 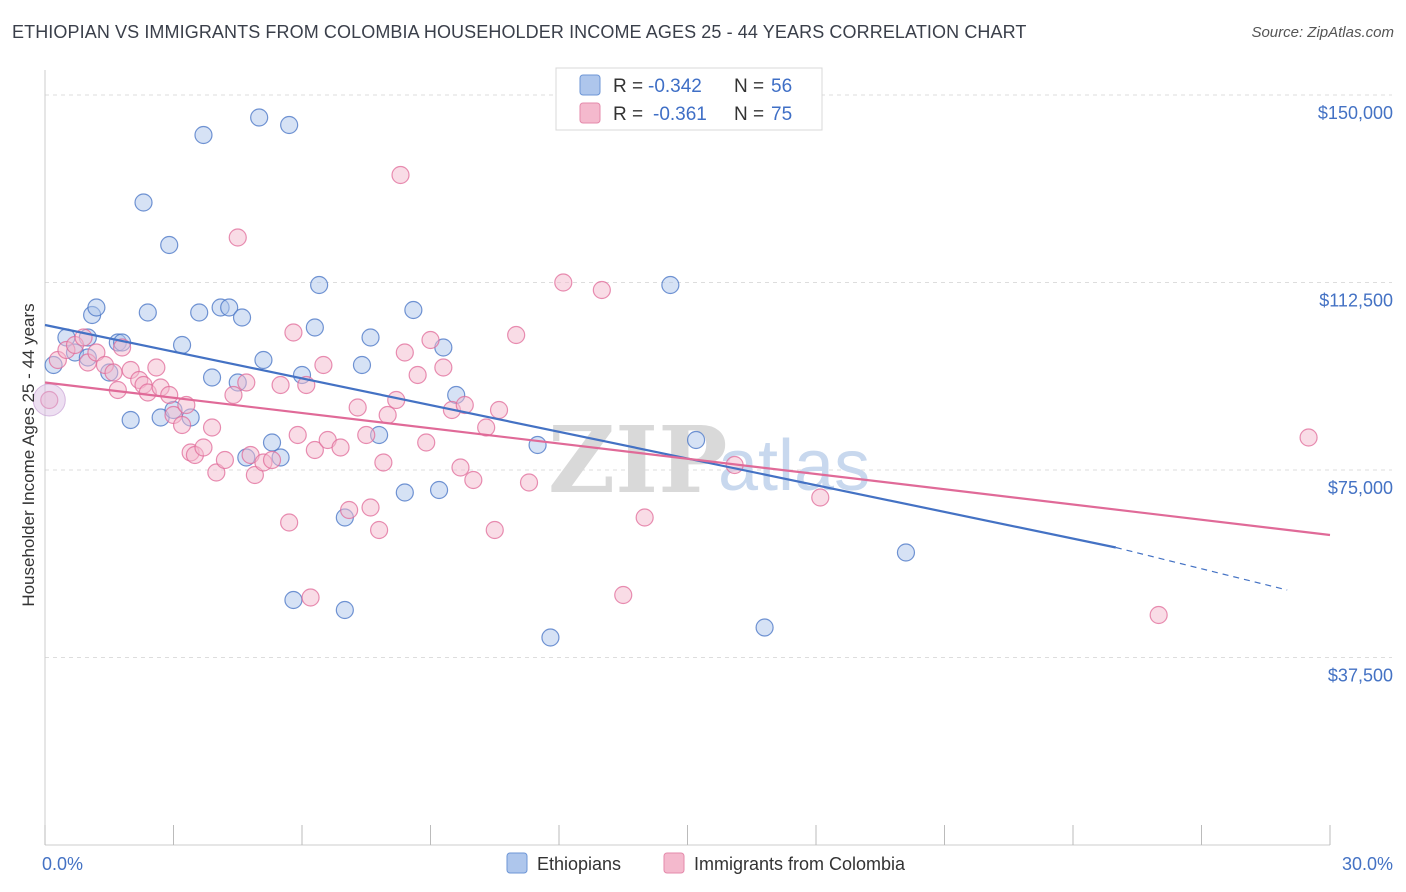 What do you see at coordinates (675, 86) in the screenshot?
I see `legend-r-value: -0.342` at bounding box center [675, 86].